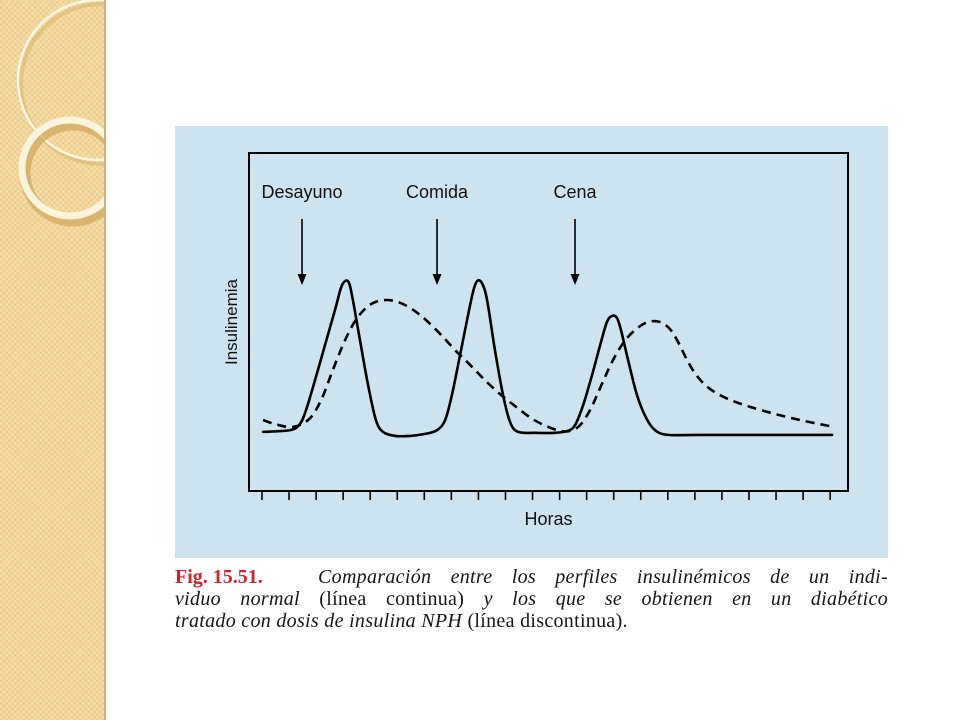 This screenshot has height=720, width=960. Describe the element at coordinates (61, 84) in the screenshot. I see `decorative-ring-top-shadow` at that location.